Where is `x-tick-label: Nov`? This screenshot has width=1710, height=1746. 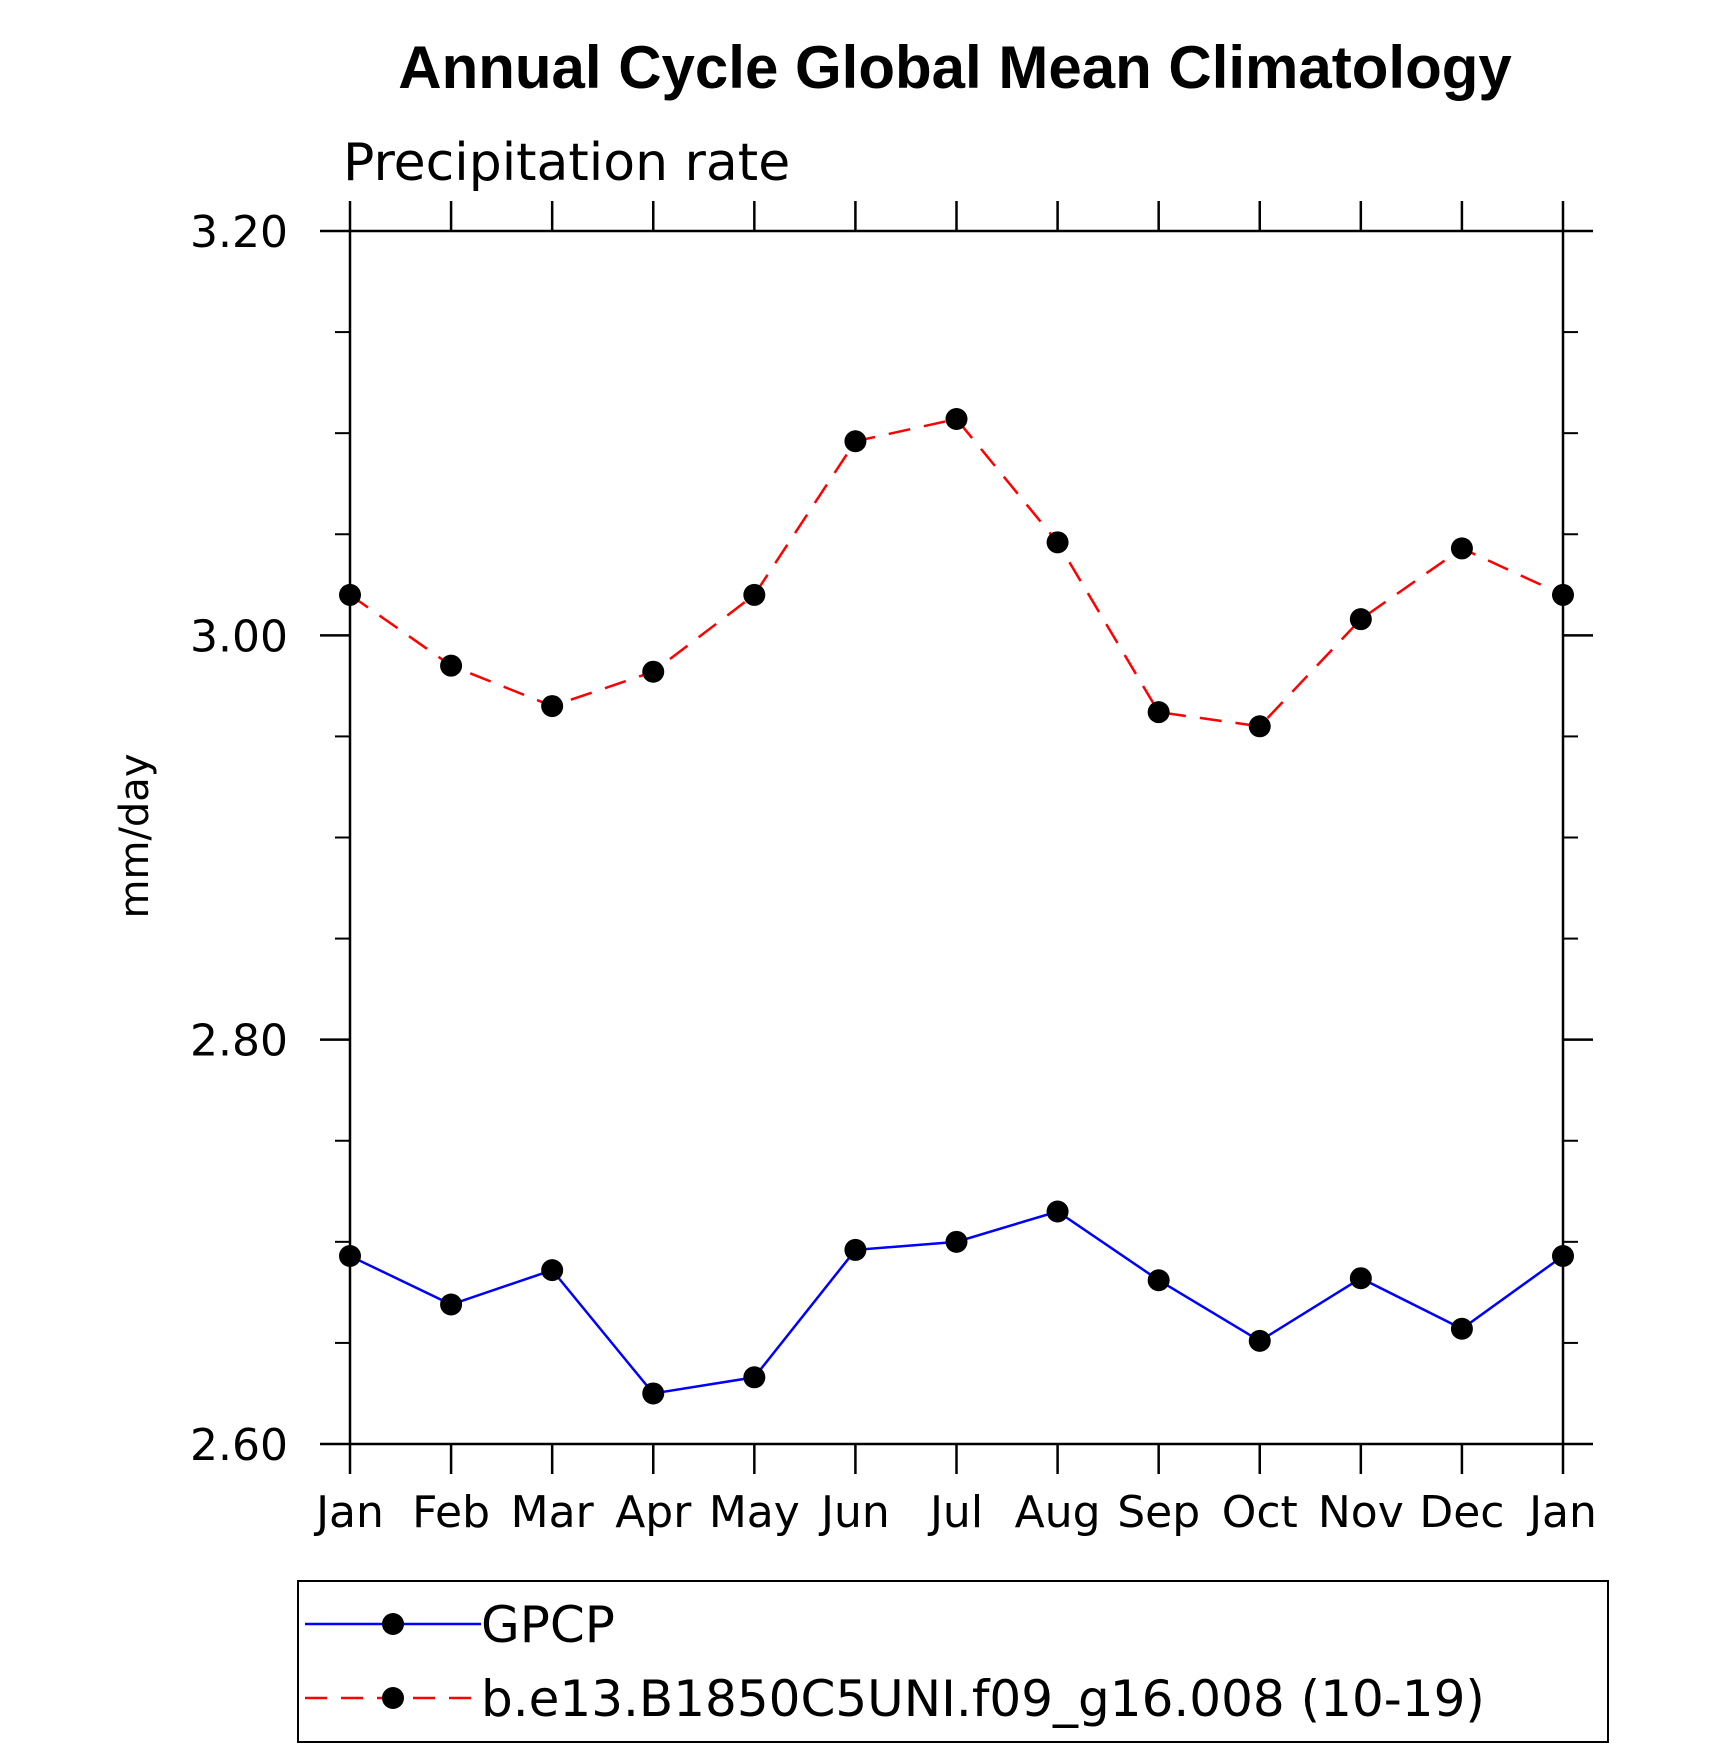
x-tick-label: Nov is located at coordinates (1361, 1512).